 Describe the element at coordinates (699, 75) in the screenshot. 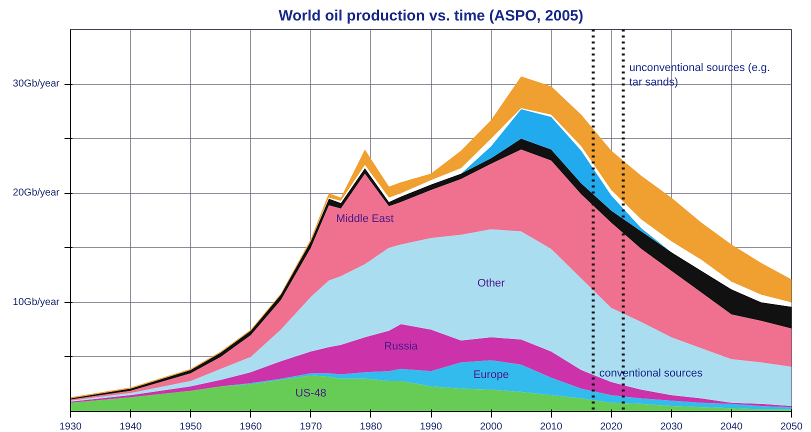

I see `ref-line-label: unconventional sources (e.g. tar sands)` at that location.